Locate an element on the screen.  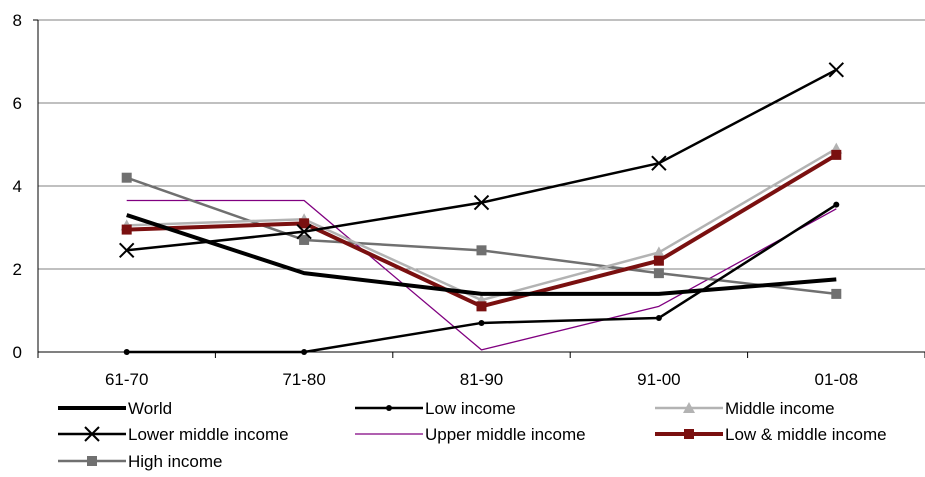
legend-item: Lower middle income is located at coordinates (173, 434).